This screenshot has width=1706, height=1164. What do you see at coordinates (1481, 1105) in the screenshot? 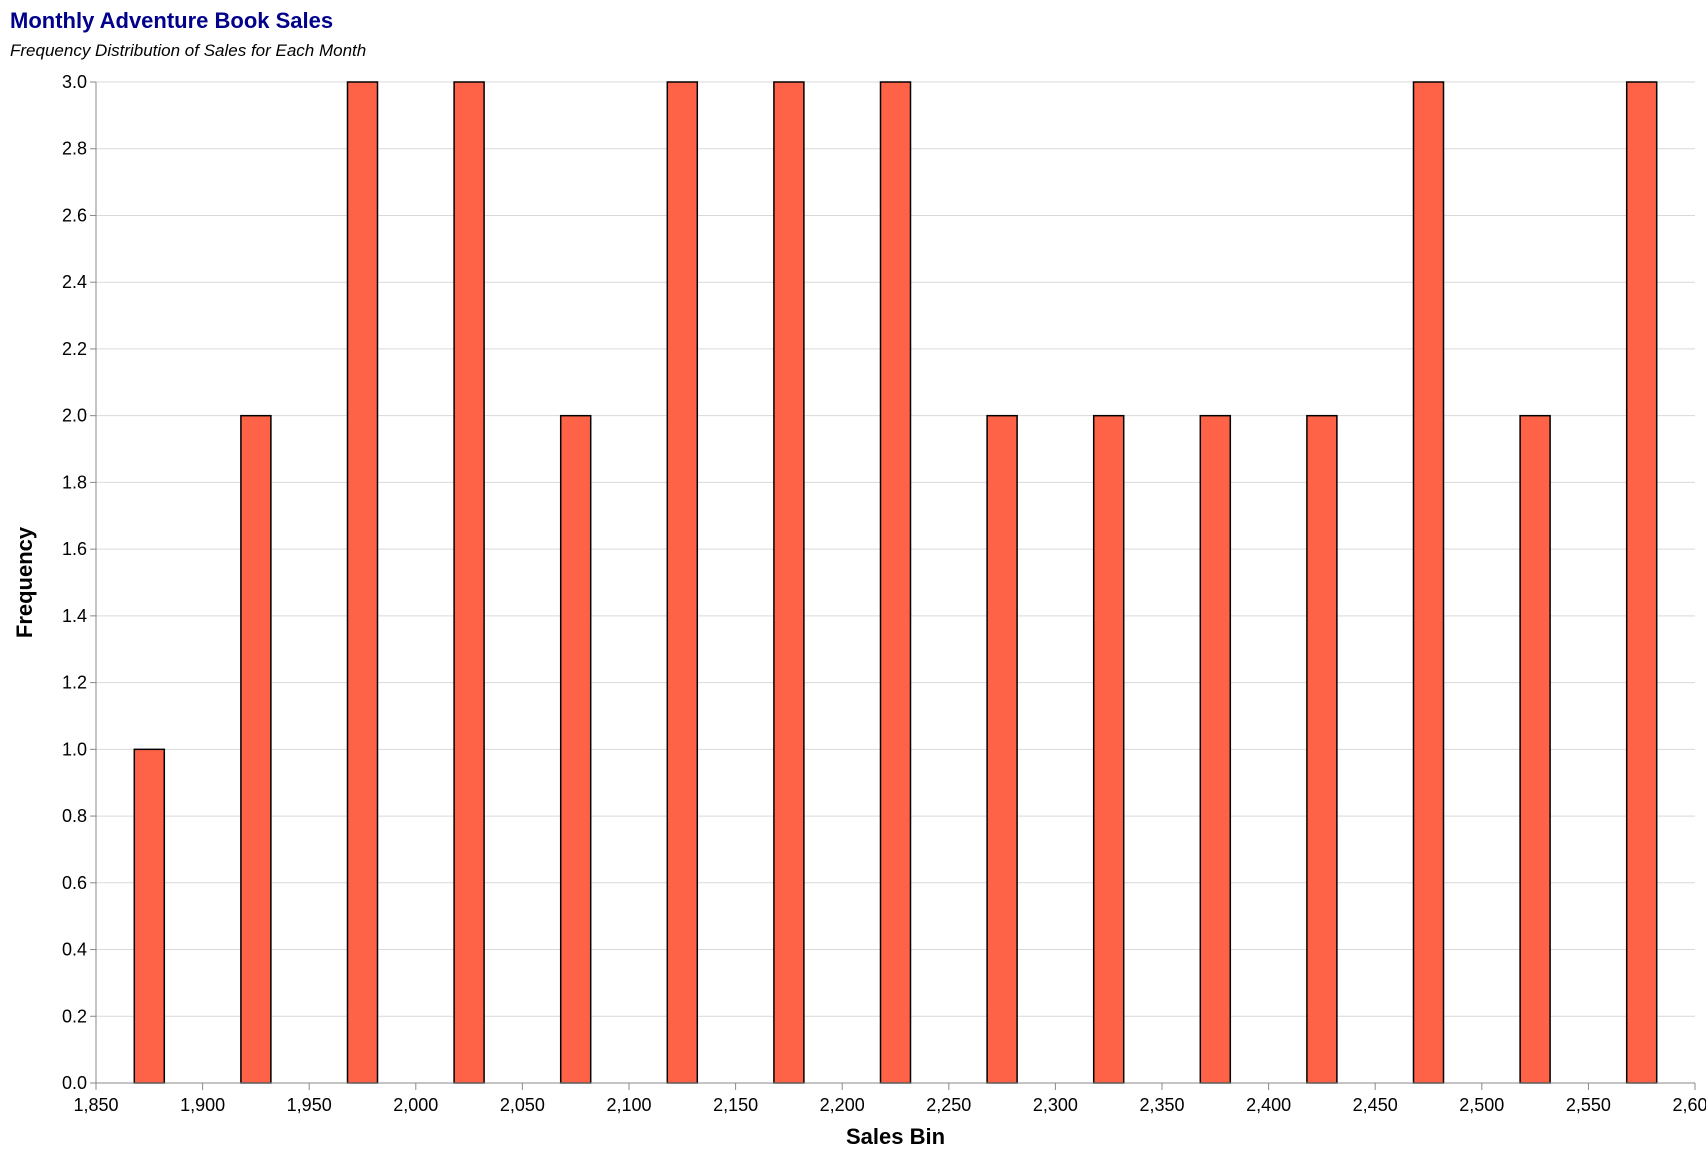
I see `x-tick-label: 2,500` at bounding box center [1481, 1105].